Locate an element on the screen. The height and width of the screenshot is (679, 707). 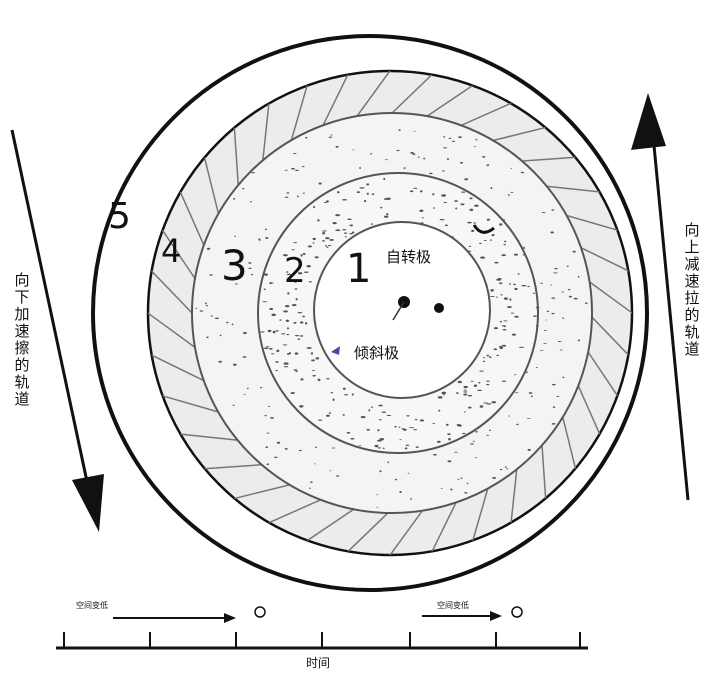
right-arrow-label: 向上减速拉的轨道 is located at coordinates (692, 289).